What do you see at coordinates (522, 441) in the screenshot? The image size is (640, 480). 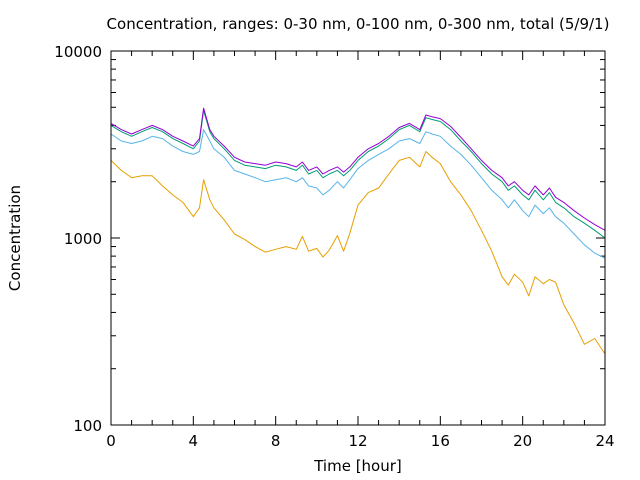 I see `x-tick-label: 20` at bounding box center [522, 441].